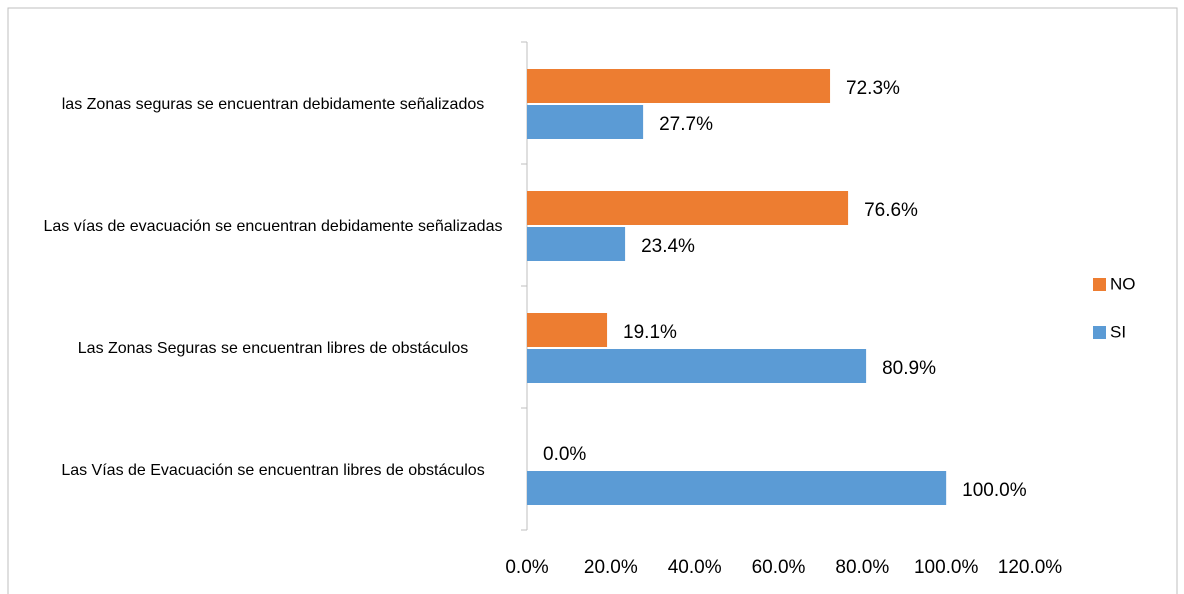  What do you see at coordinates (695, 567) in the screenshot?
I see `x-tick-label: 40.0%` at bounding box center [695, 567].